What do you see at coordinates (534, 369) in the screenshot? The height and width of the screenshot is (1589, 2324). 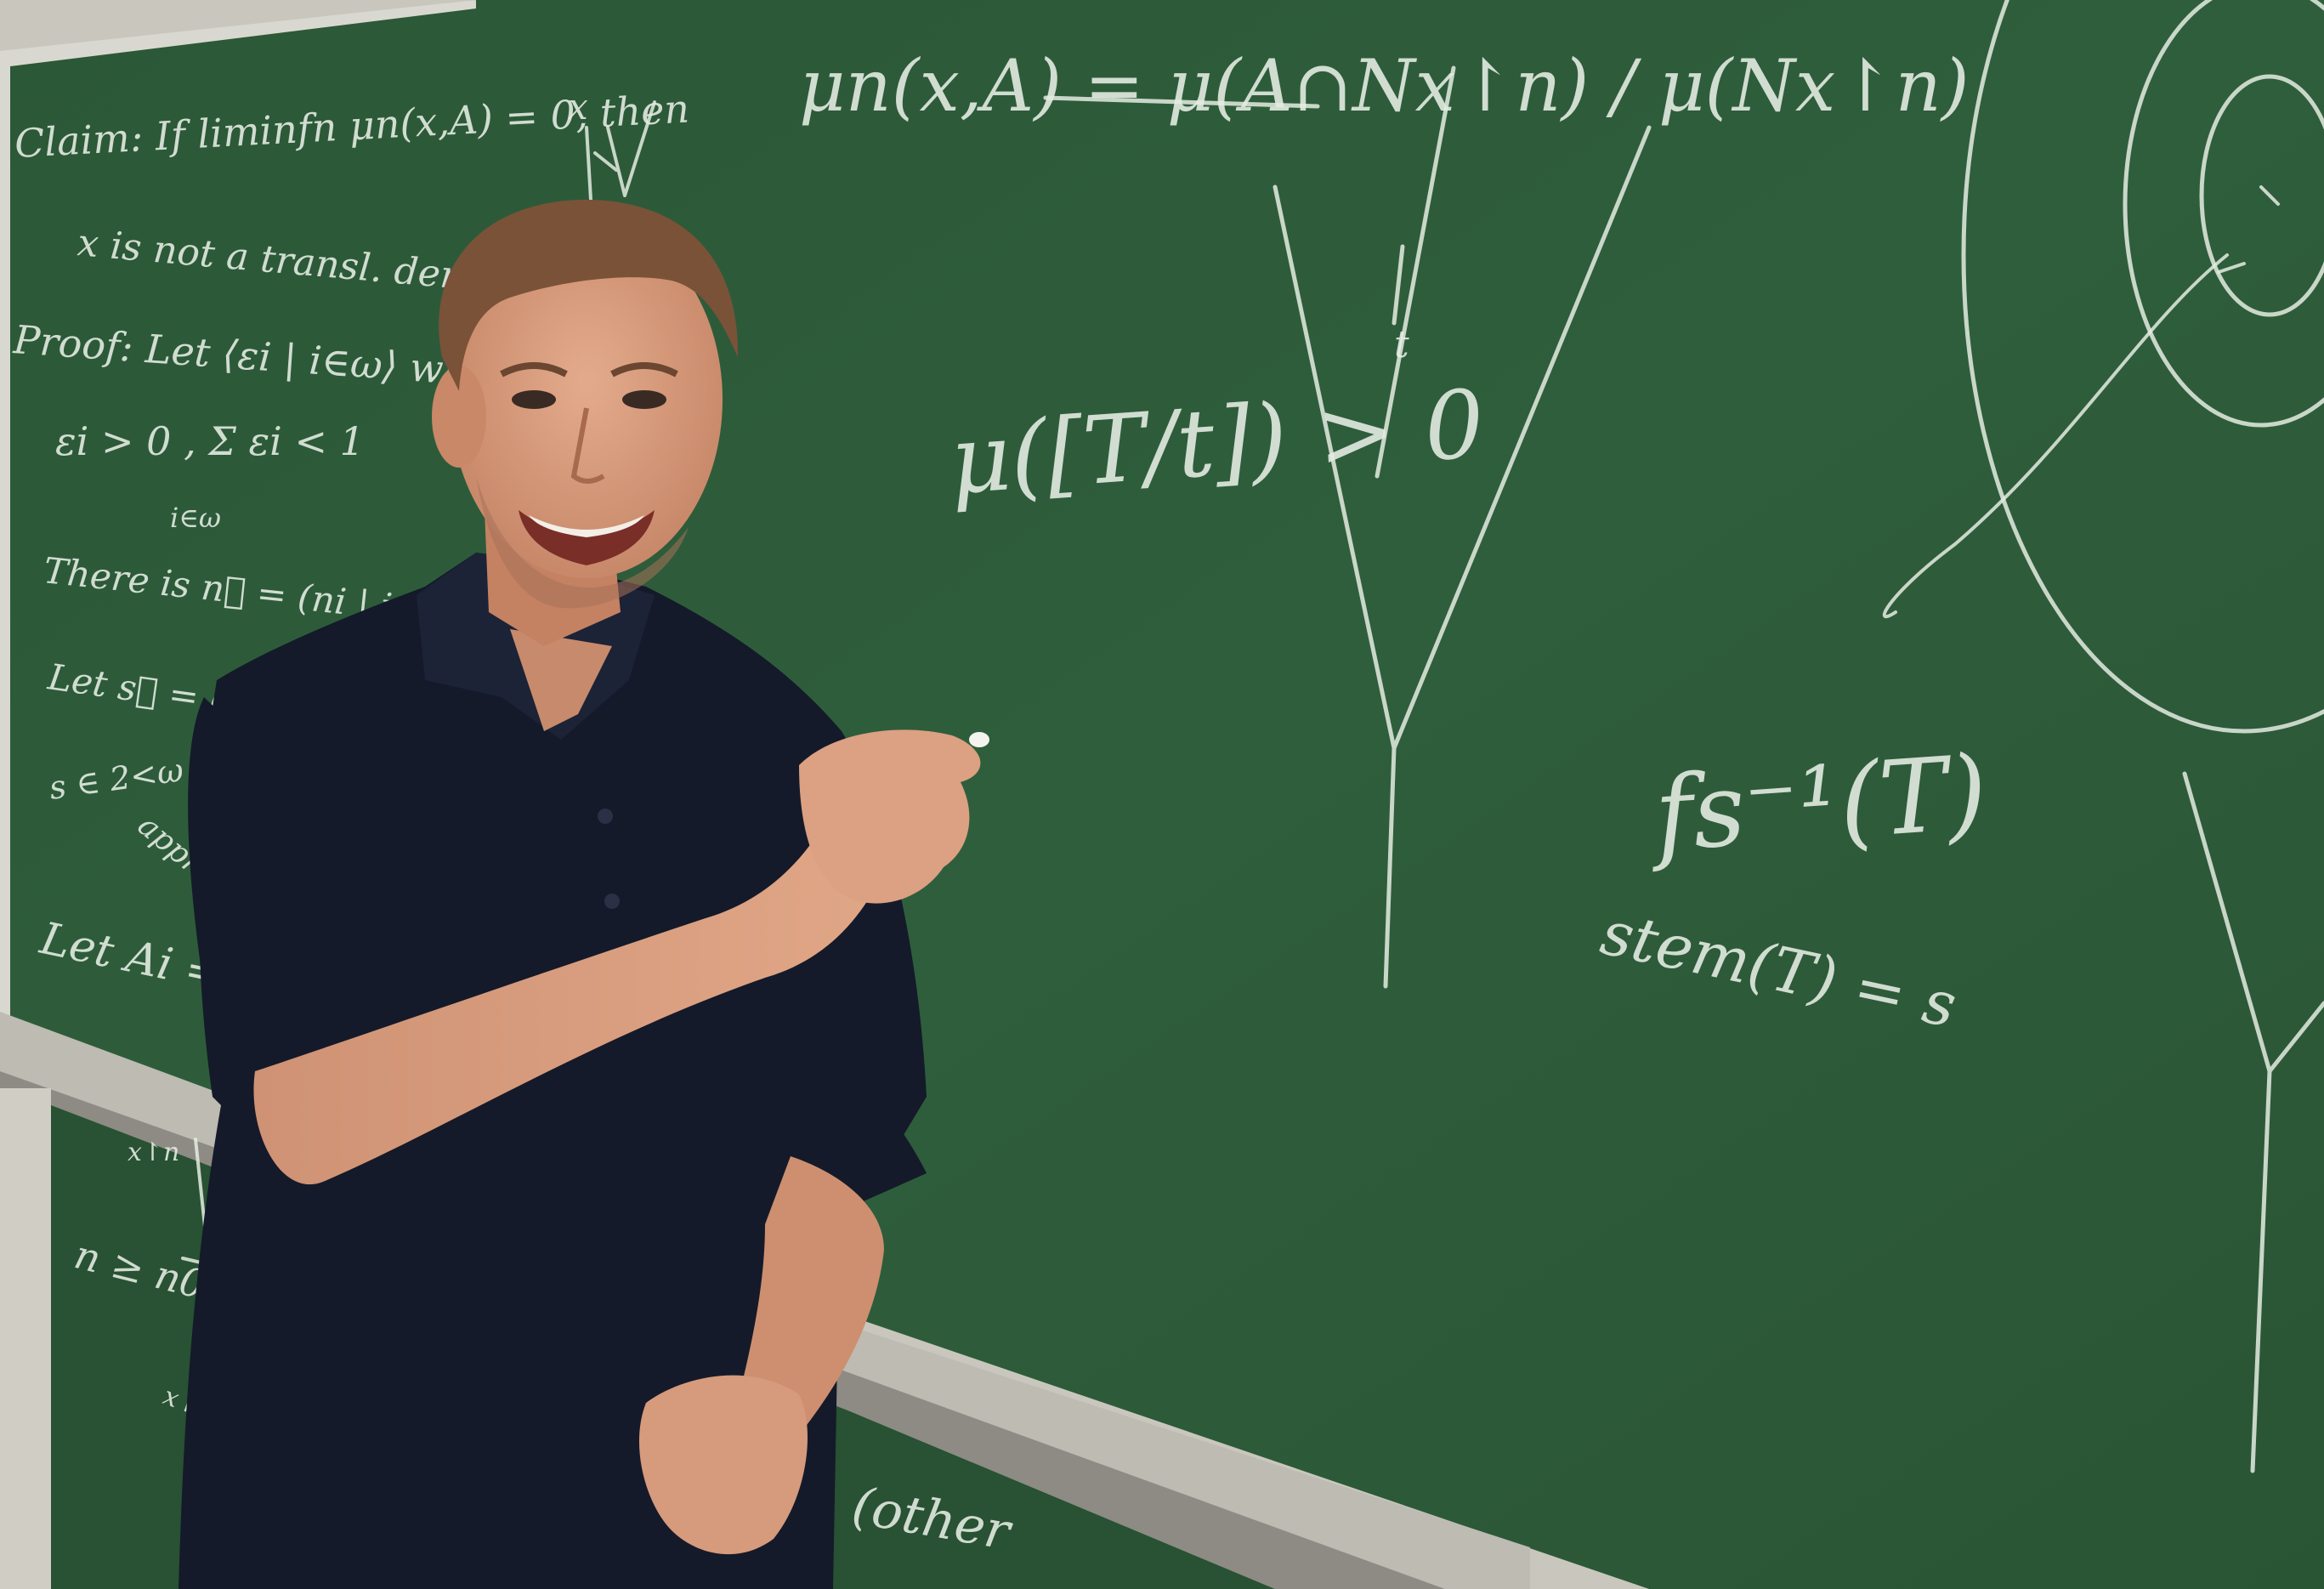 I see `left-eyebrow` at bounding box center [534, 369].